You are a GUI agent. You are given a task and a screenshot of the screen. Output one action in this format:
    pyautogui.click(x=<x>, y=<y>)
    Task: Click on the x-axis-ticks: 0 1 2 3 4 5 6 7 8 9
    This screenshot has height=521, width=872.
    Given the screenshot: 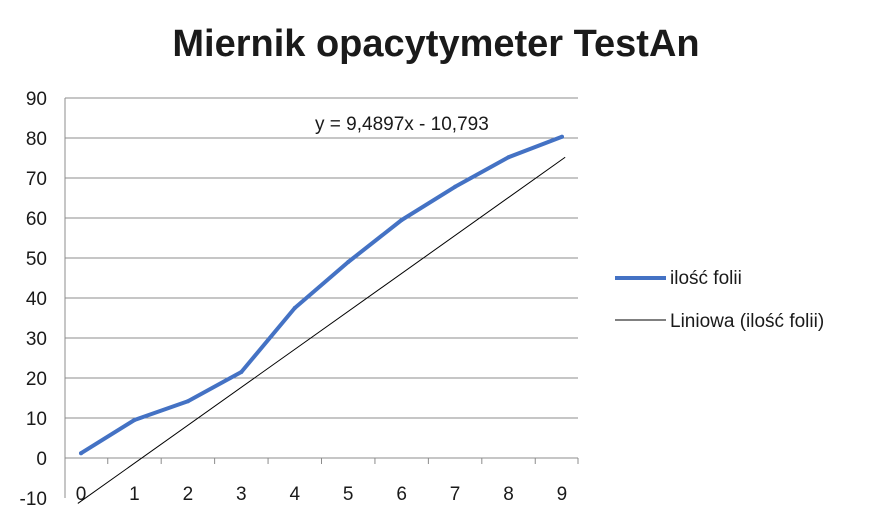 What is the action you would take?
    pyautogui.click(x=322, y=494)
    